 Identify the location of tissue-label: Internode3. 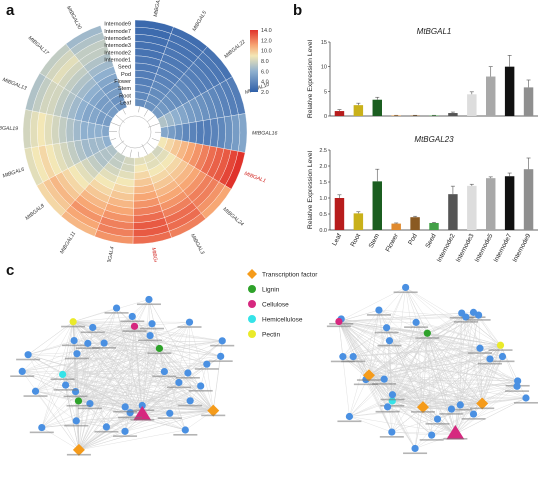
(117, 46).